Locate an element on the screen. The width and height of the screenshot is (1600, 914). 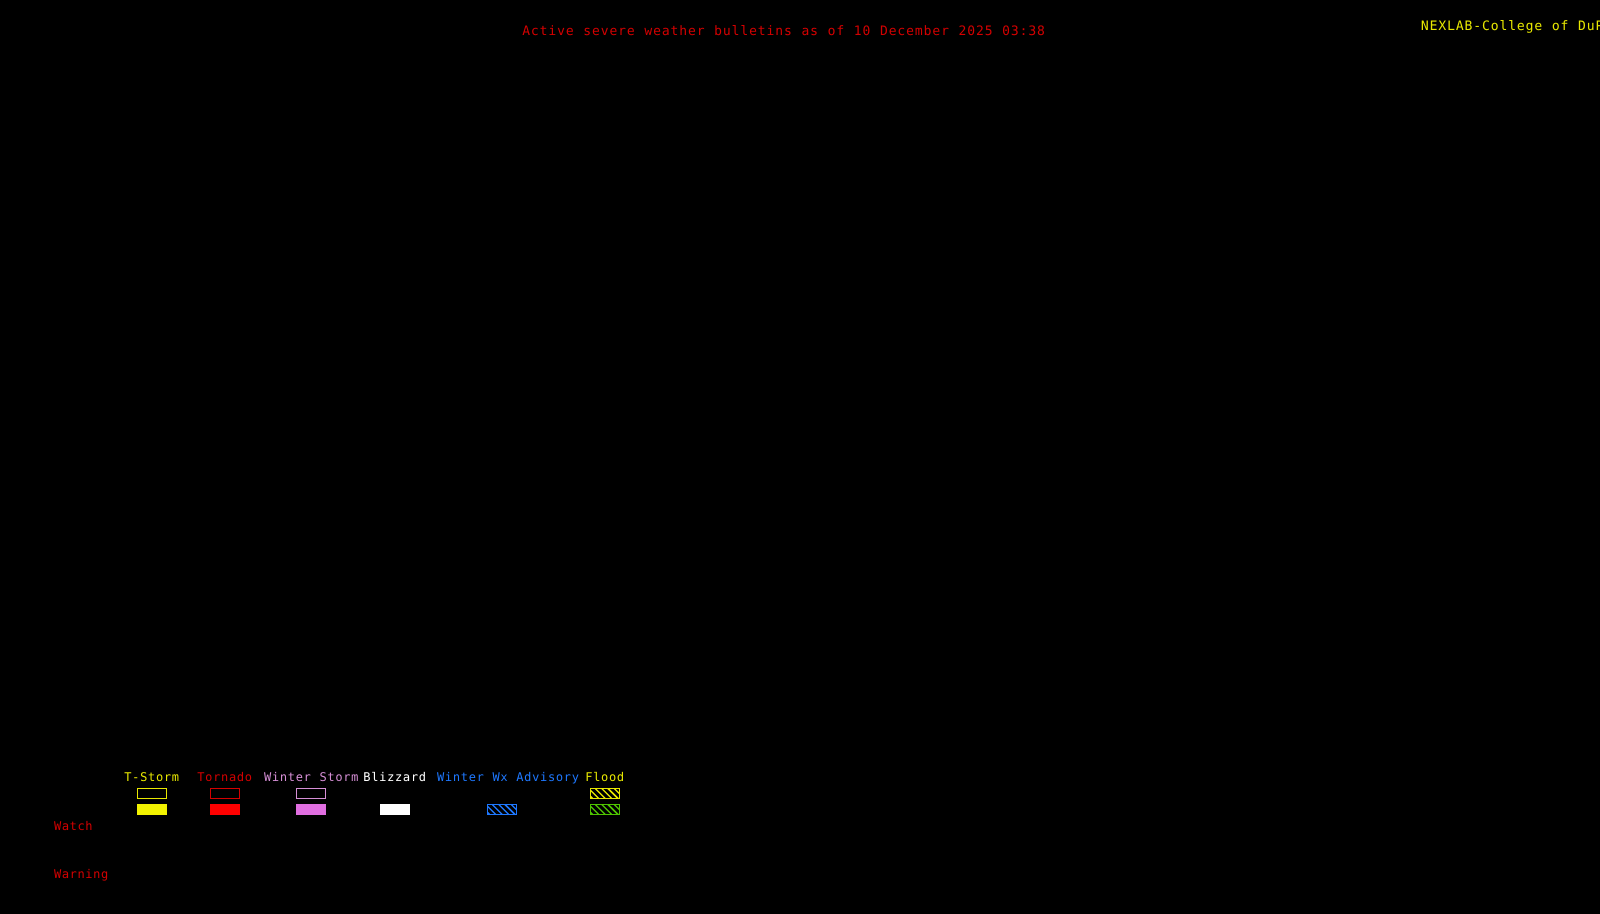
legend-row-label-watch: Watch is located at coordinates (74, 826).